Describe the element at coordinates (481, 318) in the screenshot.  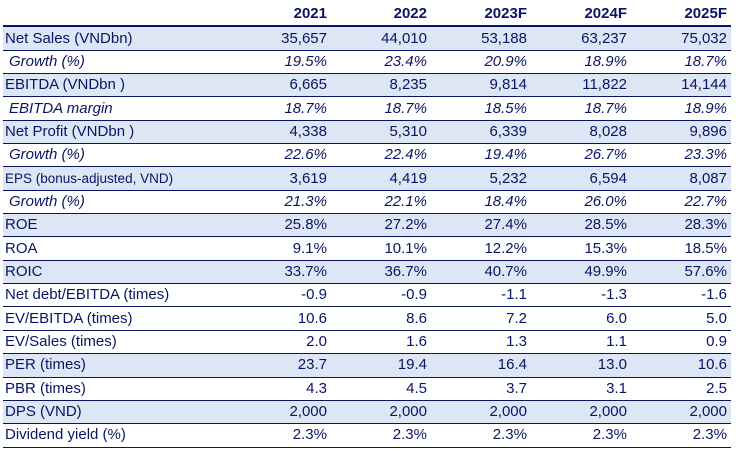
I see `cell-value: 7.2` at that location.